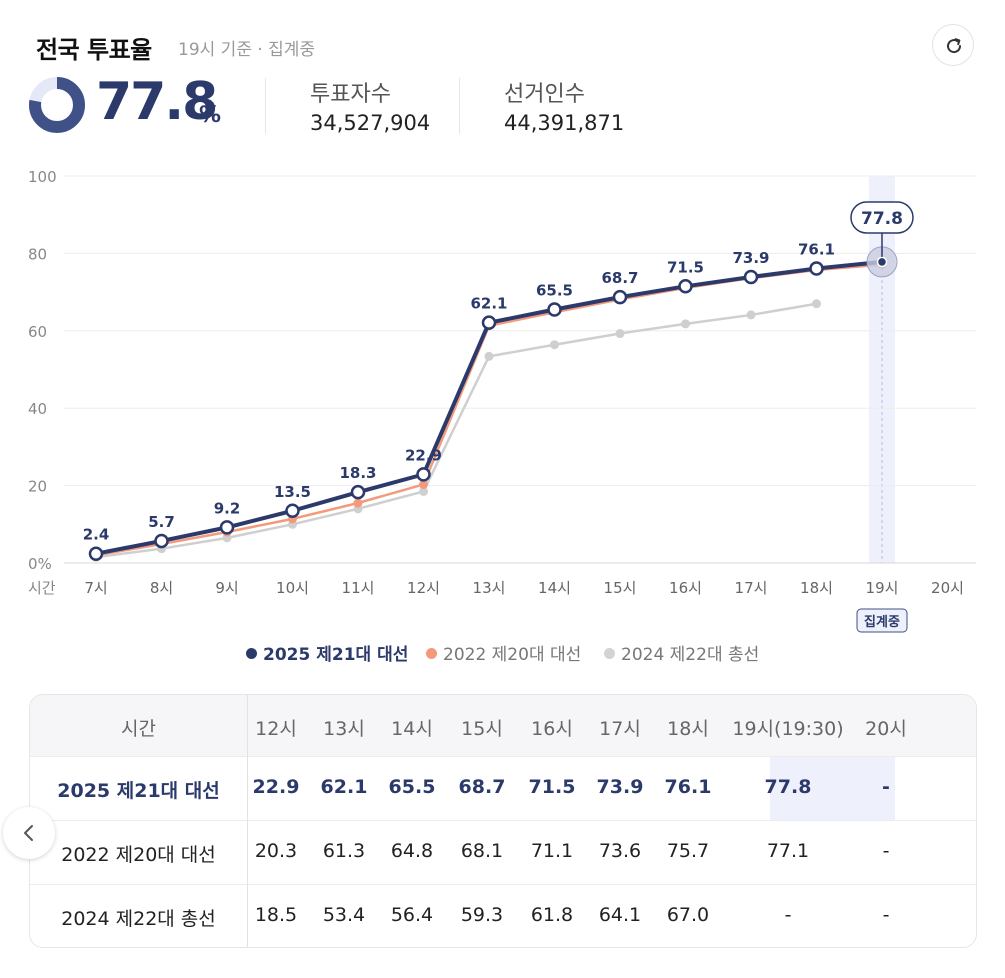  I want to click on y-tick-label: 20, so click(37, 487).